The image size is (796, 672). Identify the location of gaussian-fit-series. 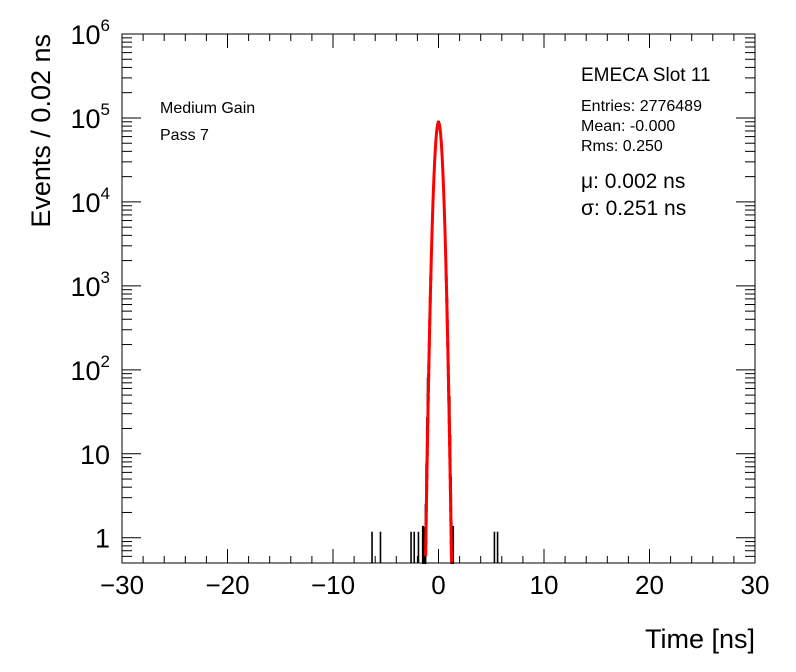
(439, 342).